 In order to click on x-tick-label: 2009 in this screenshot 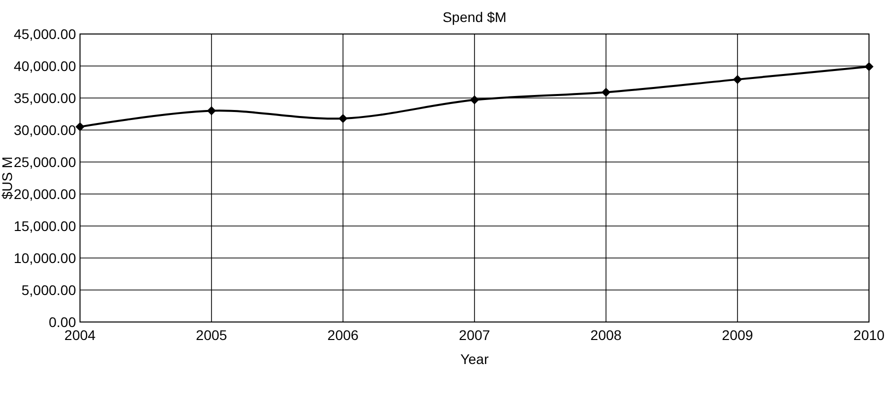, I will do `click(738, 335)`.